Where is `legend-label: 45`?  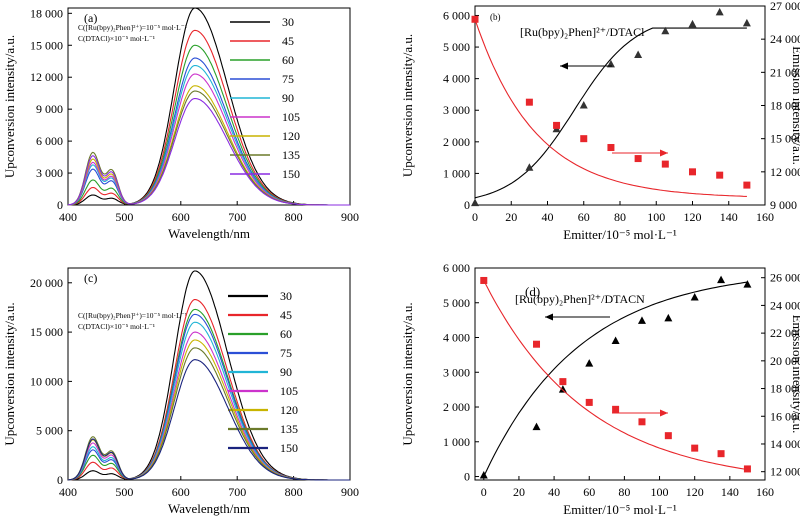
legend-label: 45 is located at coordinates (286, 315).